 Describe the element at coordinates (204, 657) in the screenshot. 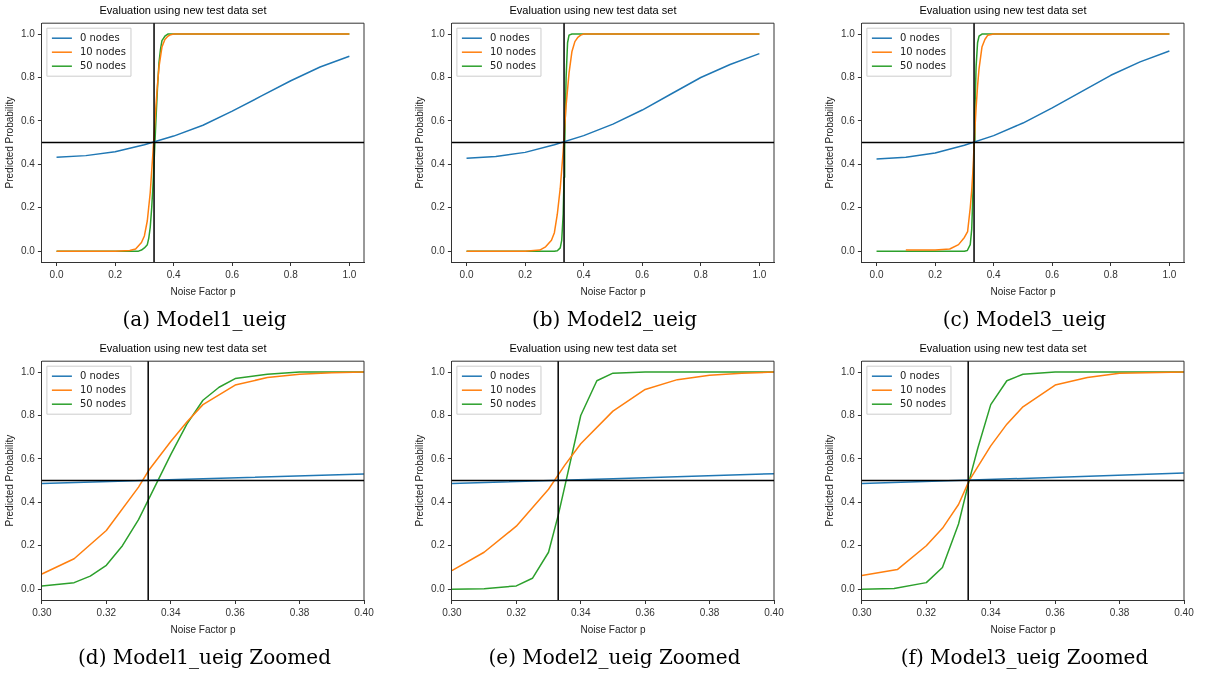

I see `text: (d) Model1_ueig Zoomed` at that location.